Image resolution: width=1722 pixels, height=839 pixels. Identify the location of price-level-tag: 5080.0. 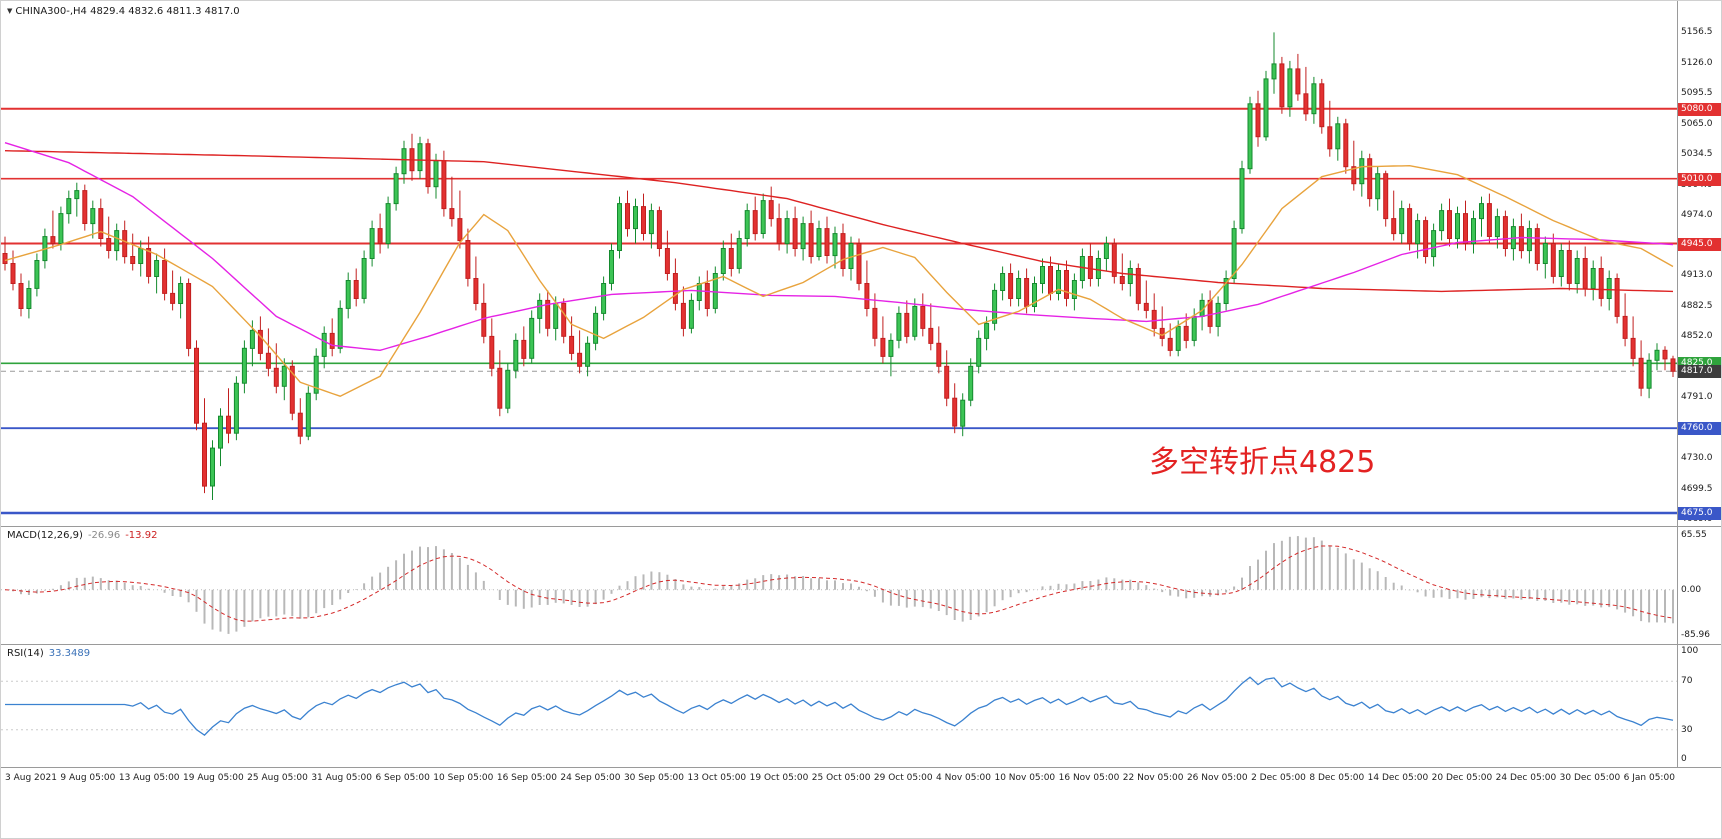
(1699, 109).